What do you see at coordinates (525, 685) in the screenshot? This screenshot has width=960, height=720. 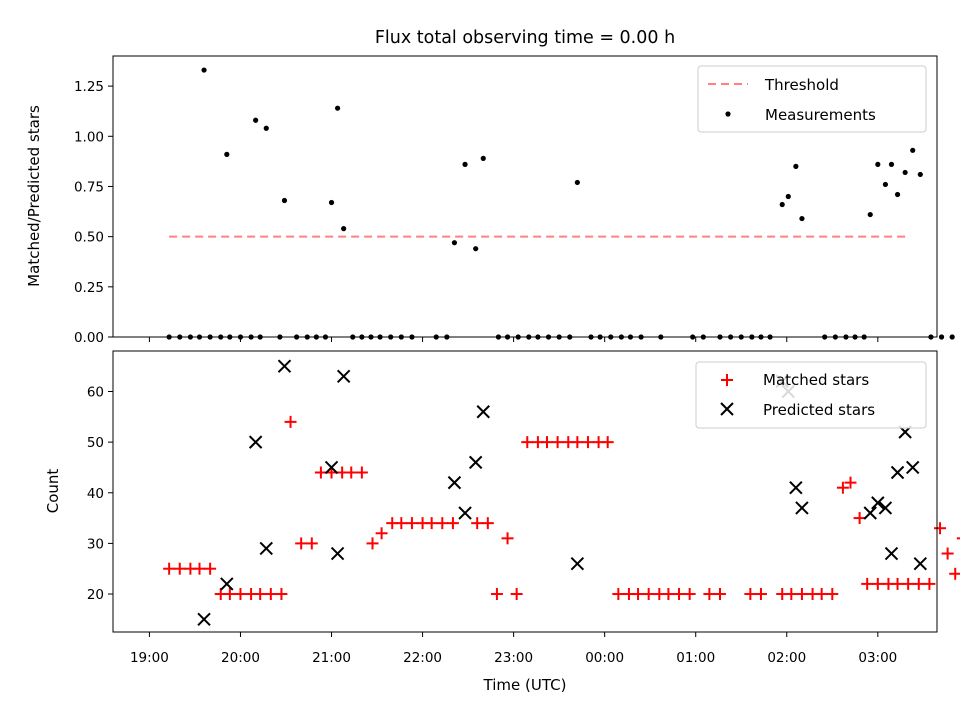 I see `bottom-x-label: Time (UTC)` at bounding box center [525, 685].